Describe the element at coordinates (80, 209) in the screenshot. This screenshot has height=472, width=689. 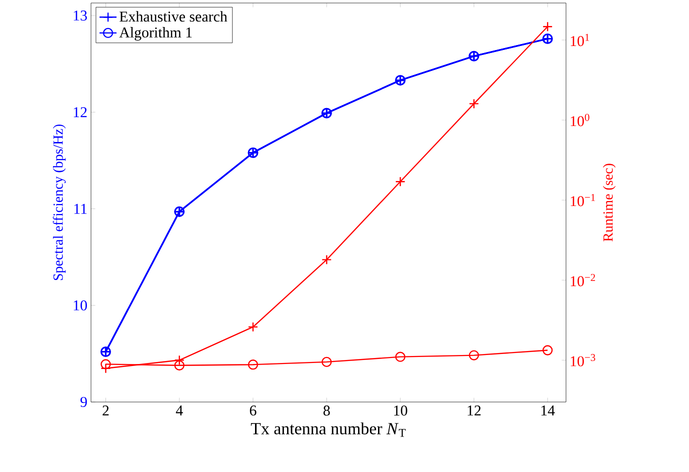
I see `y-tick-label: 11` at that location.